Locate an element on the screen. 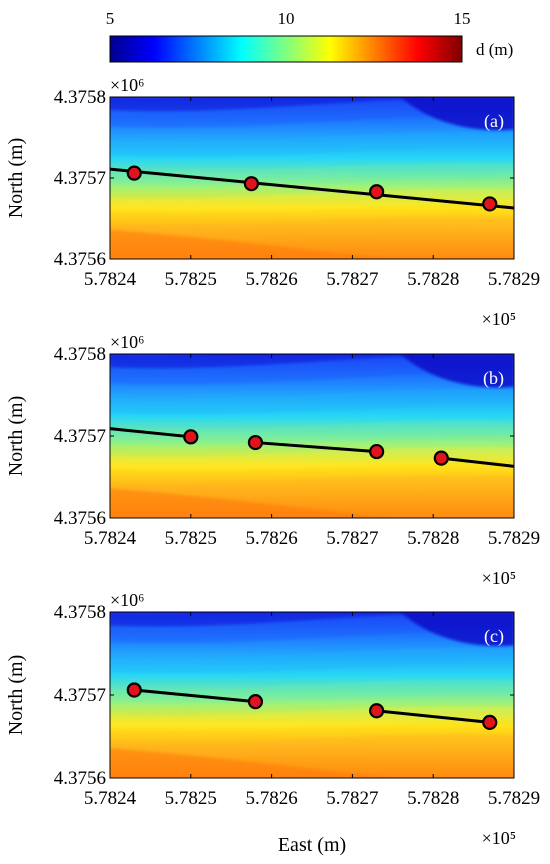 The width and height of the screenshot is (550, 864). colorbar-tick-label: 5 is located at coordinates (110, 18).